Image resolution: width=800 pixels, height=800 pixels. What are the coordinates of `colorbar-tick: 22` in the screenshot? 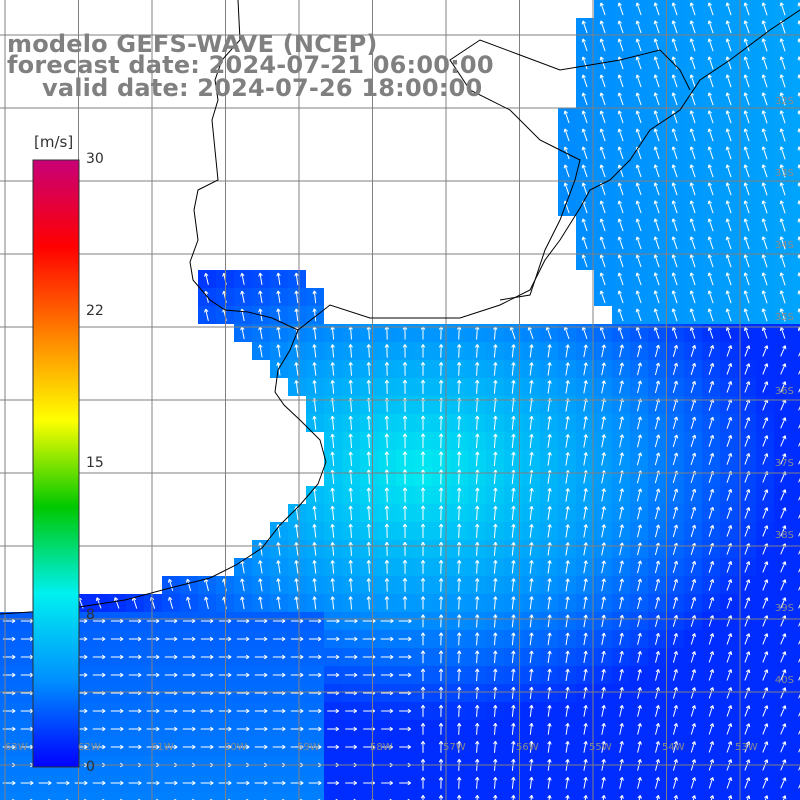 It's located at (95, 311).